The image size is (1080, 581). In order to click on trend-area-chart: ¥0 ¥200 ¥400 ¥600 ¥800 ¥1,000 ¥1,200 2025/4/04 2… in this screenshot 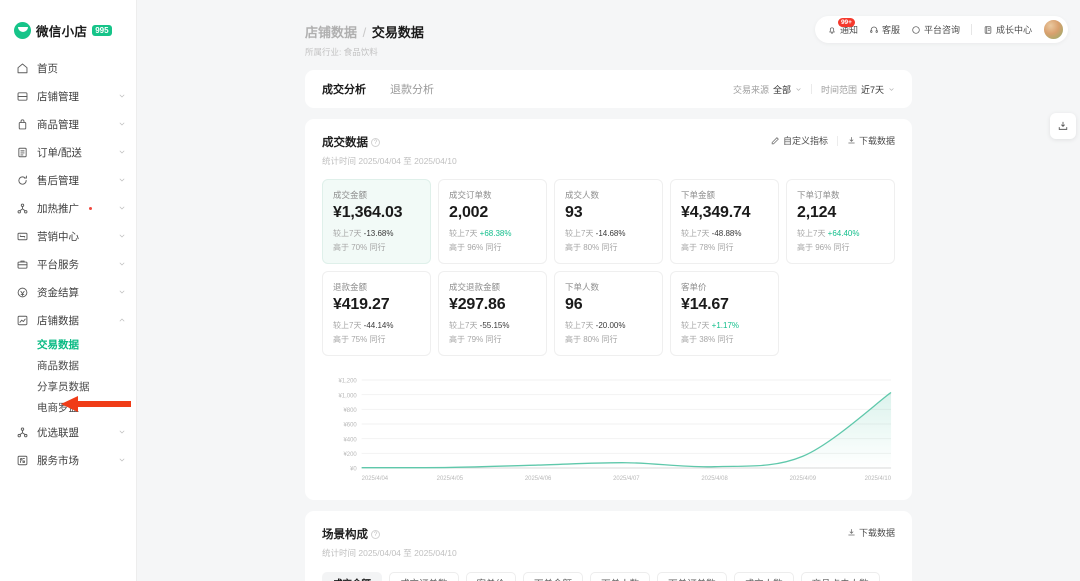, I will do `click(608, 430)`.